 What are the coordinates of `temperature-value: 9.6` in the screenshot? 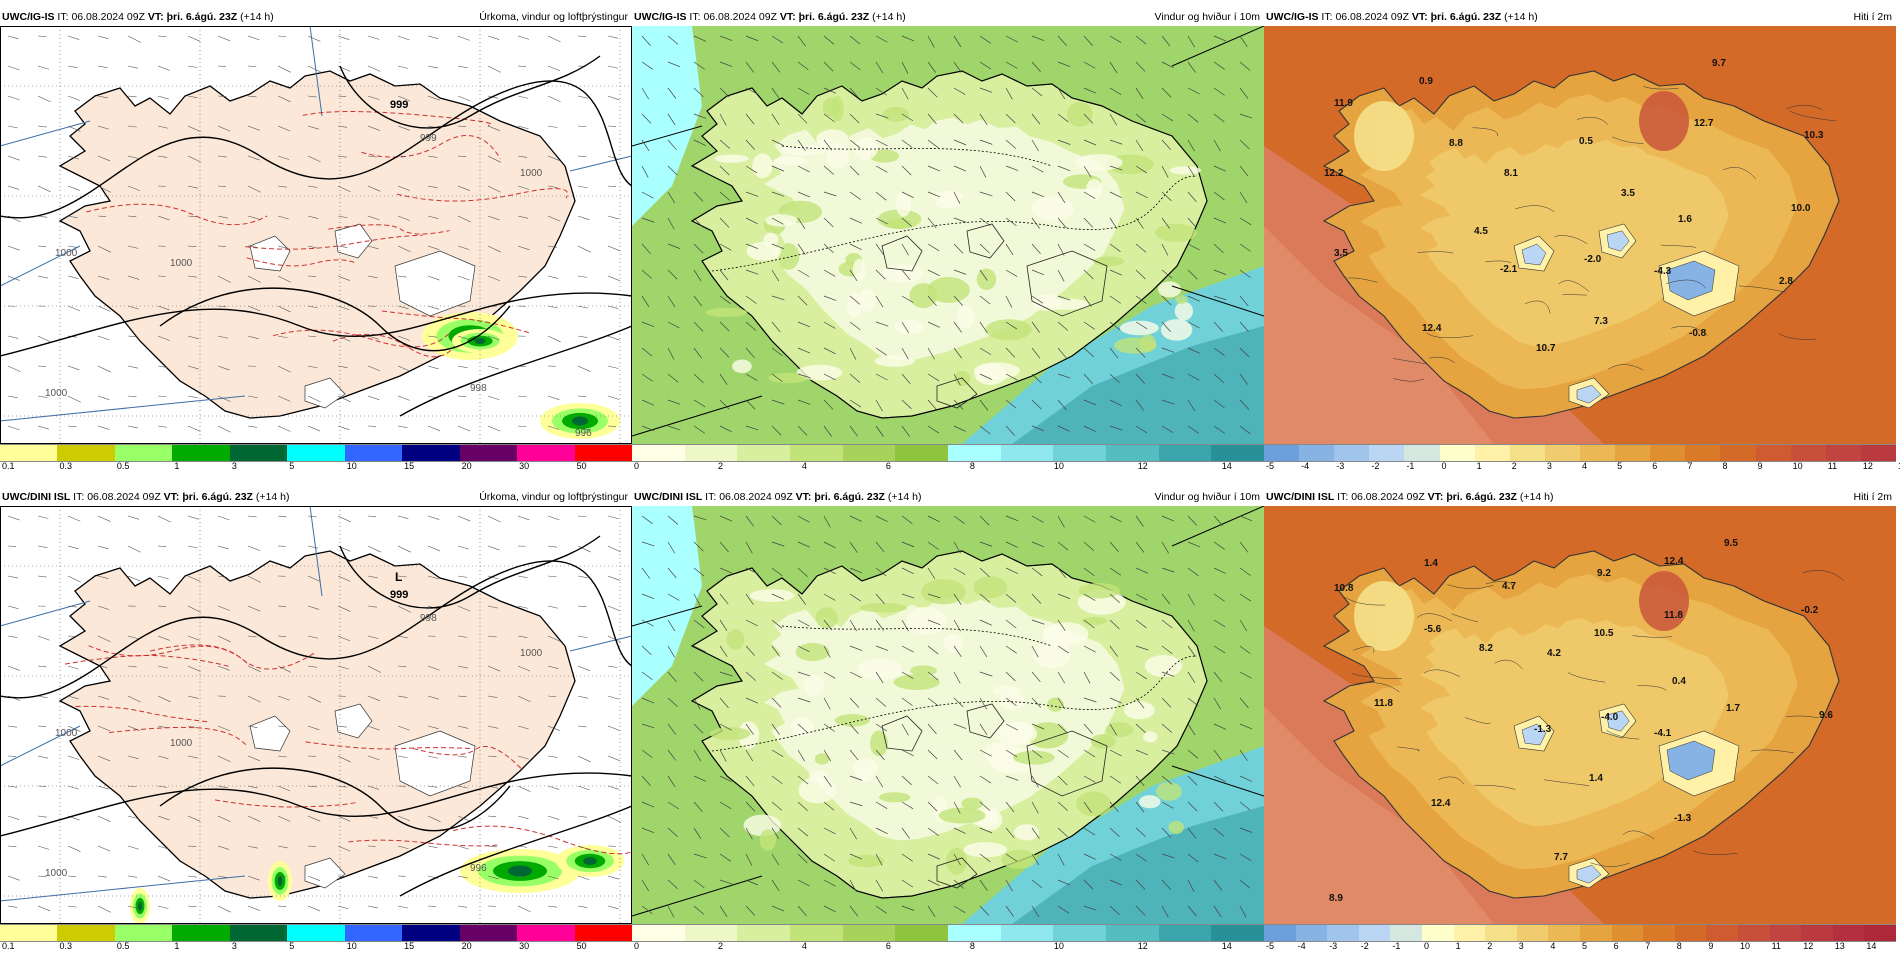 It's located at (1826, 715).